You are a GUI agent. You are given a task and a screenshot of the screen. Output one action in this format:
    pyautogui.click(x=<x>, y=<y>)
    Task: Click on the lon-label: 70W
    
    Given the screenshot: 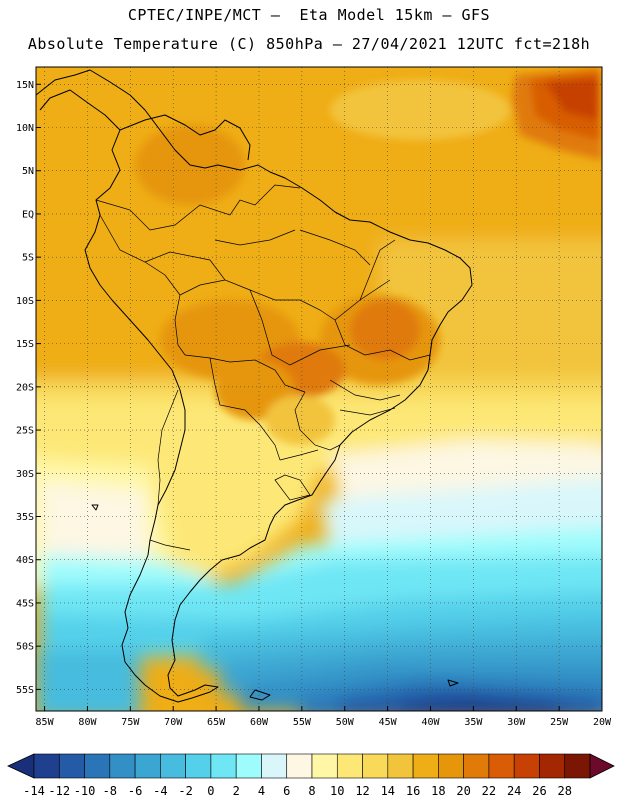 What is the action you would take?
    pyautogui.click(x=173, y=722)
    